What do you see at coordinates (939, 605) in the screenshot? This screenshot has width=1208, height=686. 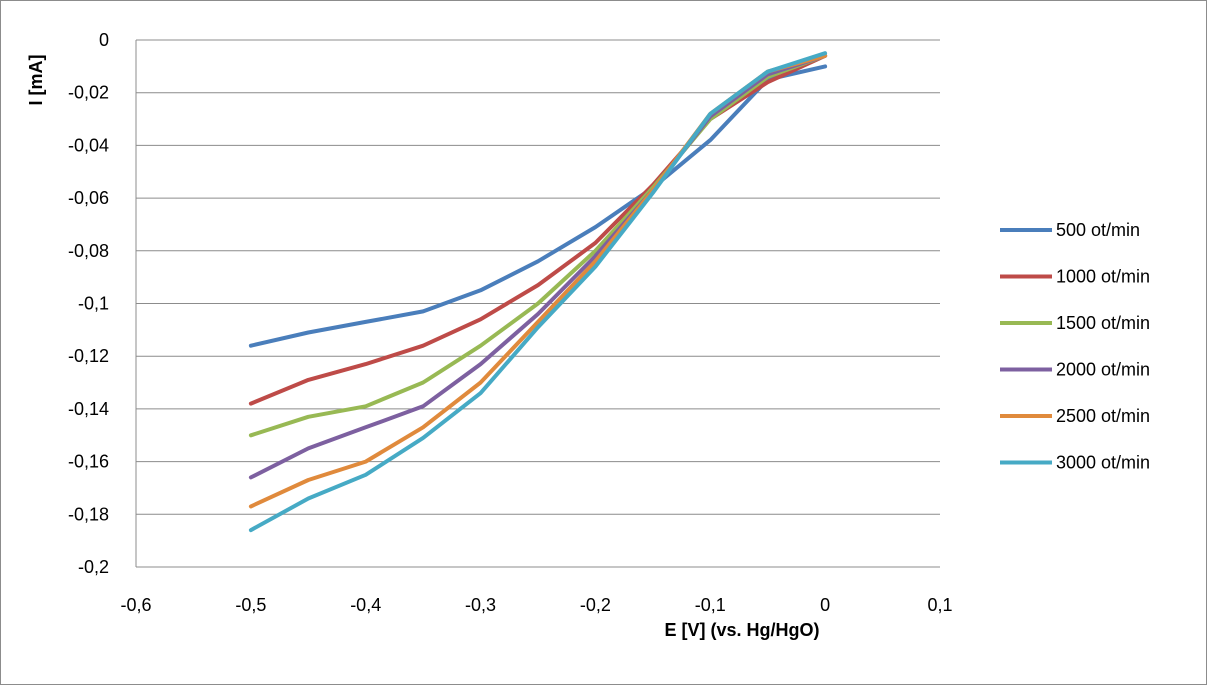 I see `x-tick-label: 0,1` at bounding box center [939, 605].